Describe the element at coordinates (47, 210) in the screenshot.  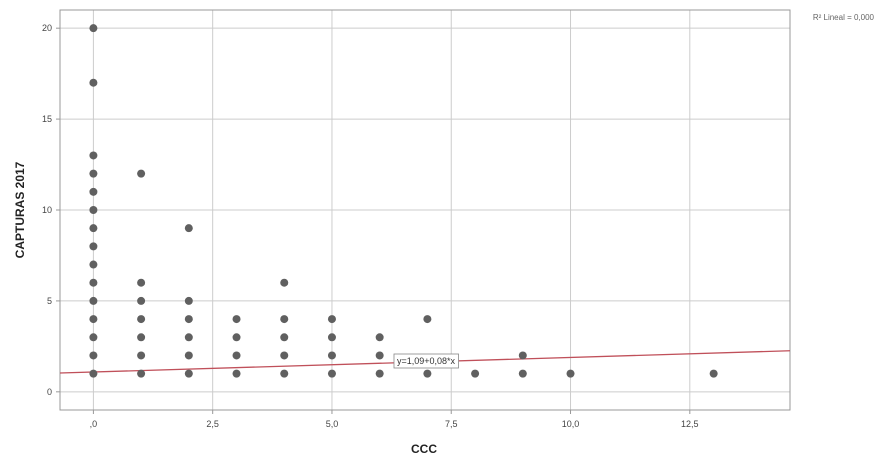
I see `y-tick-label: 10` at that location.